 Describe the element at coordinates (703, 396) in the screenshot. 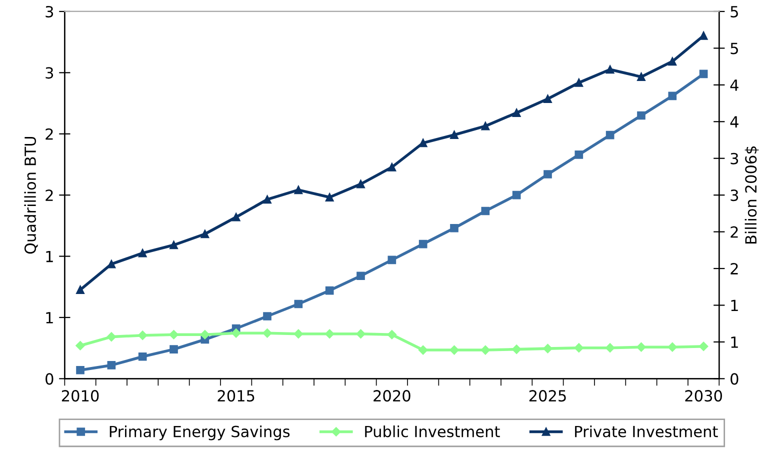

I see `x-tick-label: 2030` at that location.